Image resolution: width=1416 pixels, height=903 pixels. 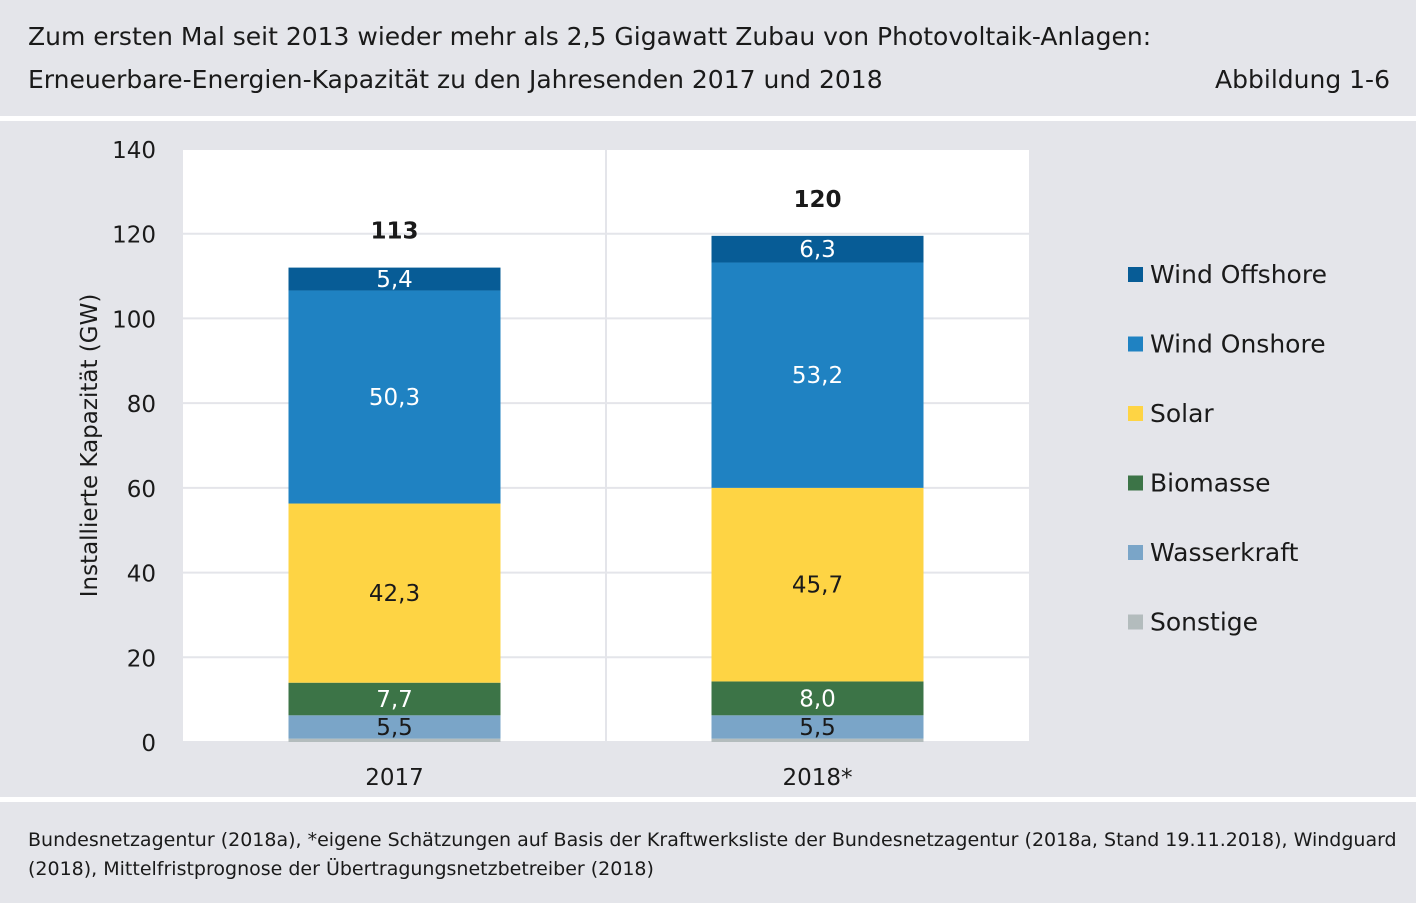 I want to click on segment-label: 50,3, so click(x=394, y=398).